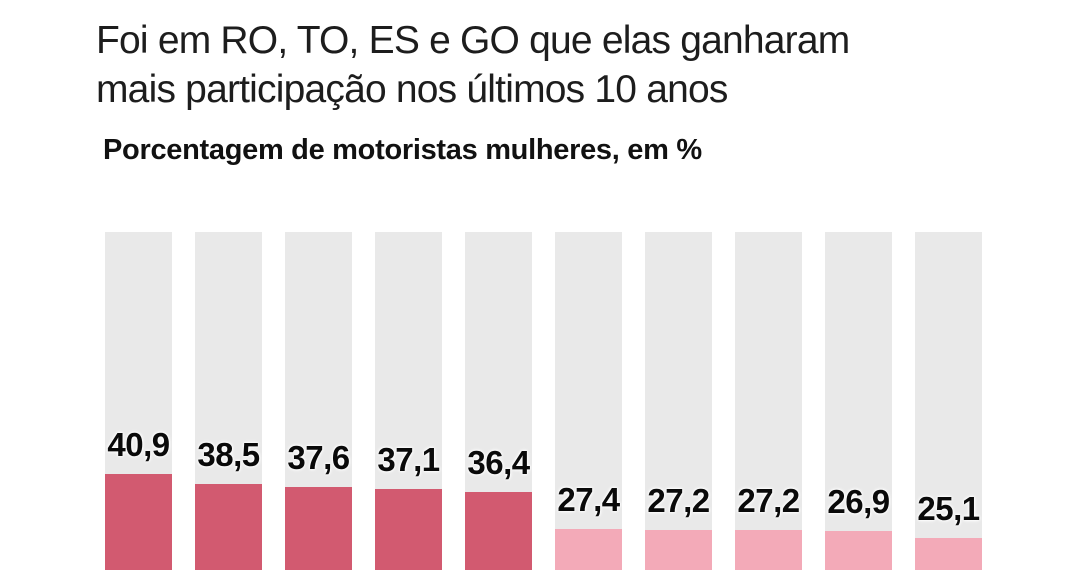 The height and width of the screenshot is (570, 1073). I want to click on bar-value-label: 37,1, so click(408, 460).